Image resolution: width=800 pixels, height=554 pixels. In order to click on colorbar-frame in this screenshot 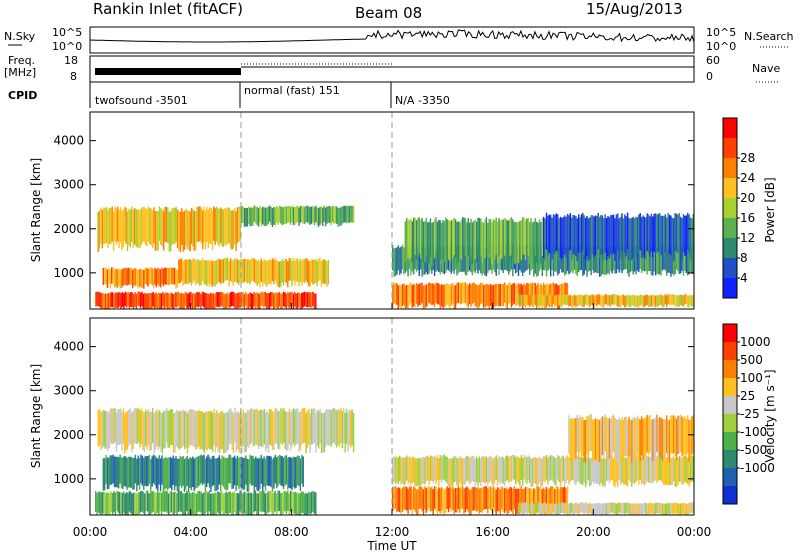, I will do `click(730, 208)`.